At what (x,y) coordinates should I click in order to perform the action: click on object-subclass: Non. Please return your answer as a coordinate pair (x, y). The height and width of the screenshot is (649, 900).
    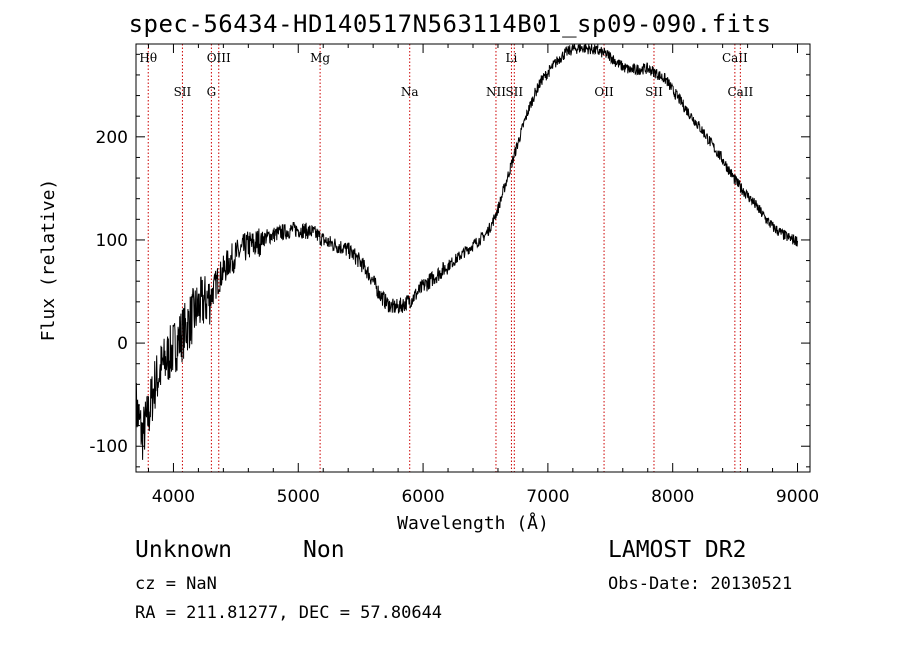
    Looking at the image, I should click on (324, 550).